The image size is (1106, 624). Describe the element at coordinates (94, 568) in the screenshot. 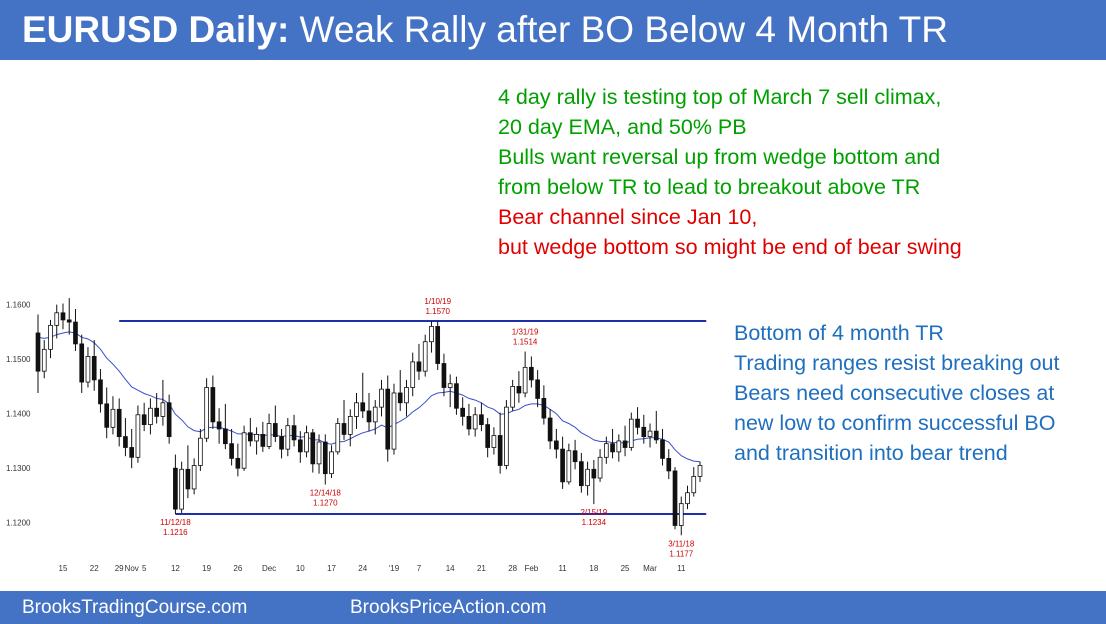

I see `x-tick-label: 22` at that location.